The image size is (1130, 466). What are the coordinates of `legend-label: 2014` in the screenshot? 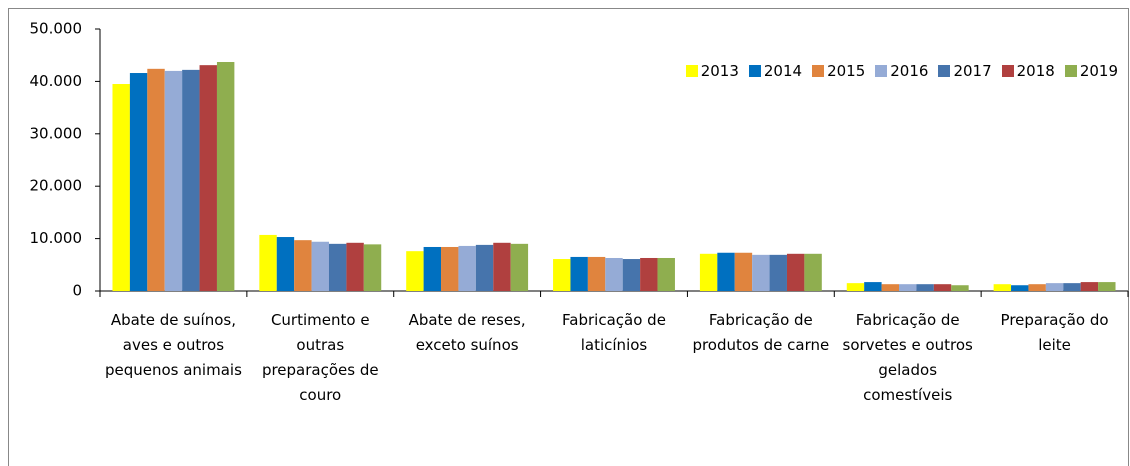 It's located at (783, 71).